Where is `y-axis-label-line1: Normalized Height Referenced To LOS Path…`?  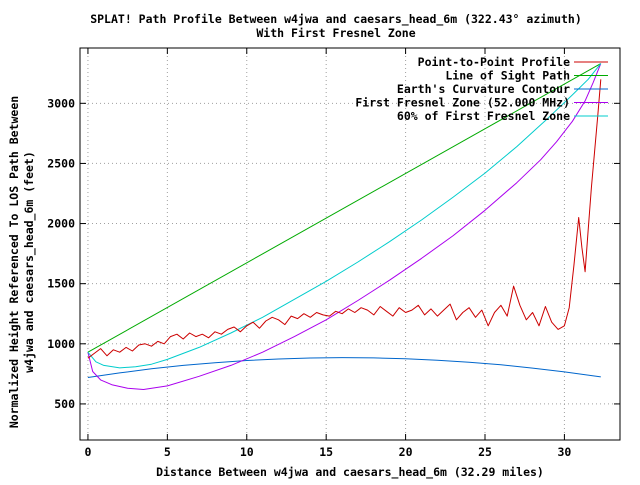
y-axis-label-line1: Normalized Height Referenced To LOS Path… is located at coordinates (14, 262).